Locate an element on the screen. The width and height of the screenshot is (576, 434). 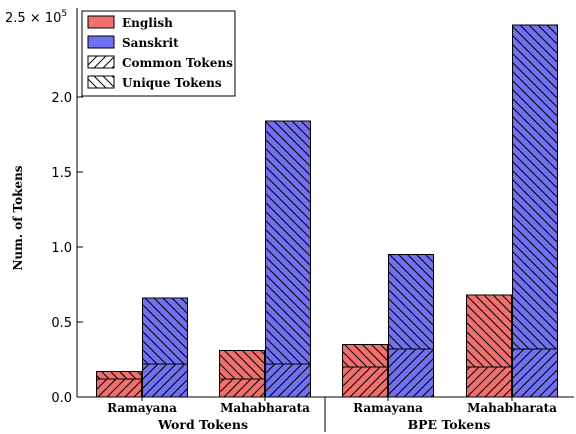
group-label: Word Tokens is located at coordinates (202, 424).